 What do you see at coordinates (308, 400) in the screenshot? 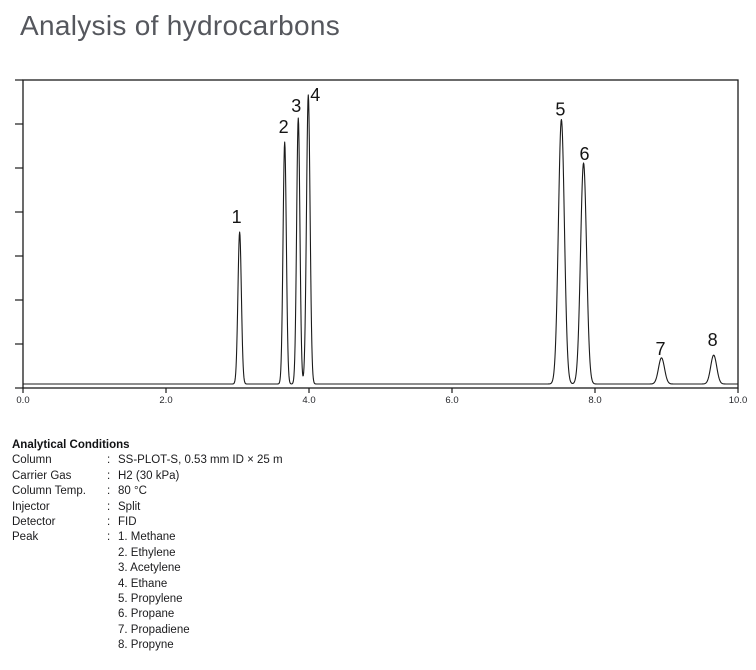
I see `x-axis-tick-label: 4.0` at bounding box center [308, 400].